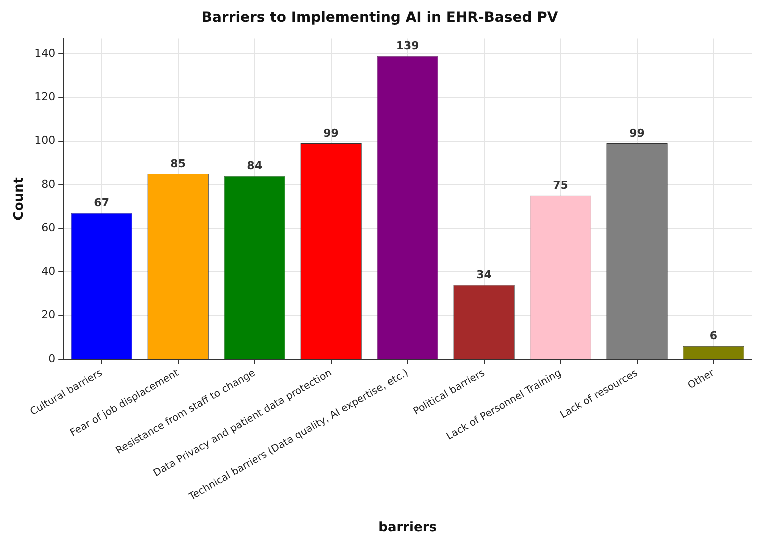  Describe the element at coordinates (49, 271) in the screenshot. I see `y-tick-label: 40` at that location.